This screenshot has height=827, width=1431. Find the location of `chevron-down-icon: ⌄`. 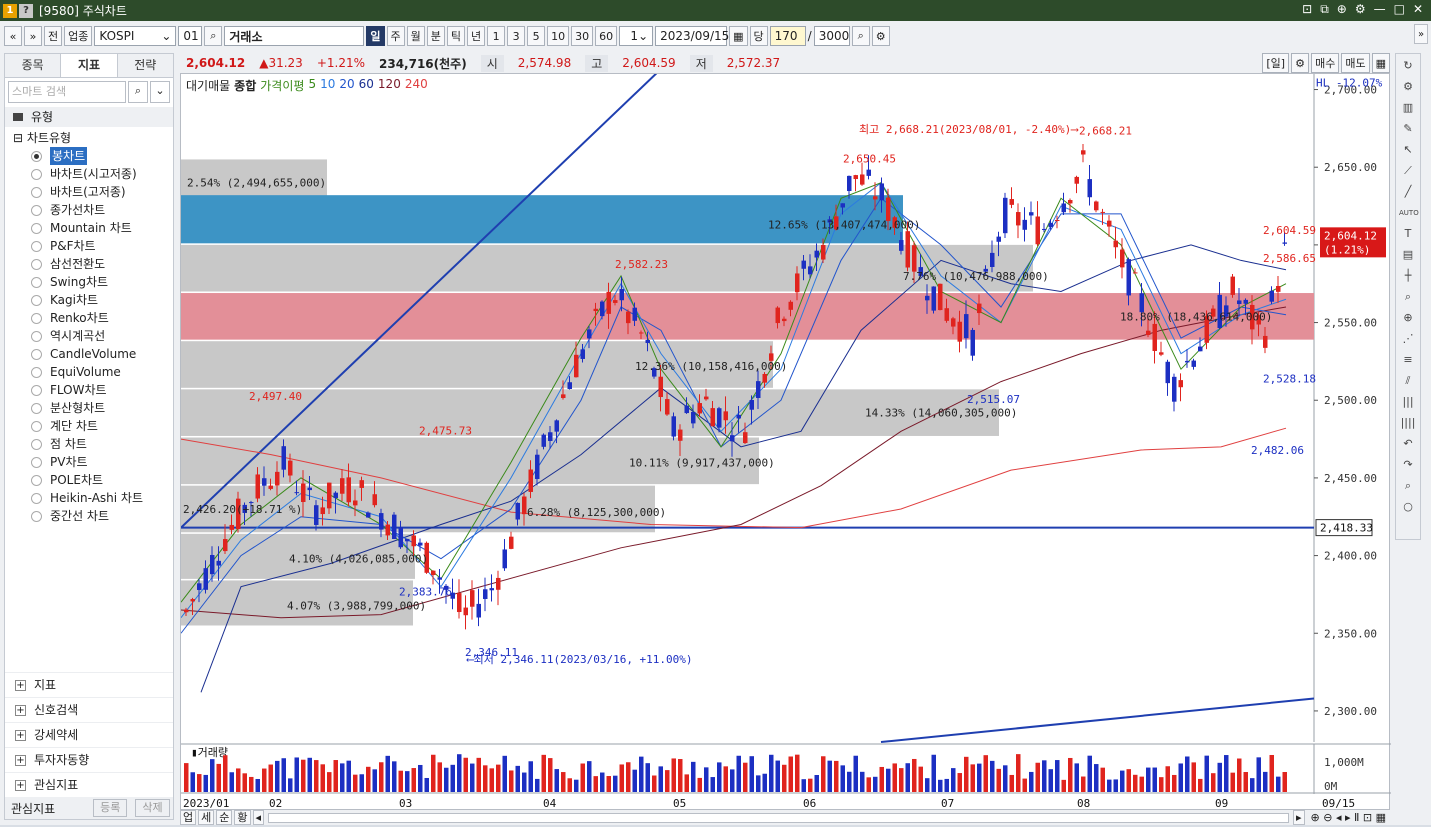

chevron-down-icon: ⌄ is located at coordinates (160, 92).